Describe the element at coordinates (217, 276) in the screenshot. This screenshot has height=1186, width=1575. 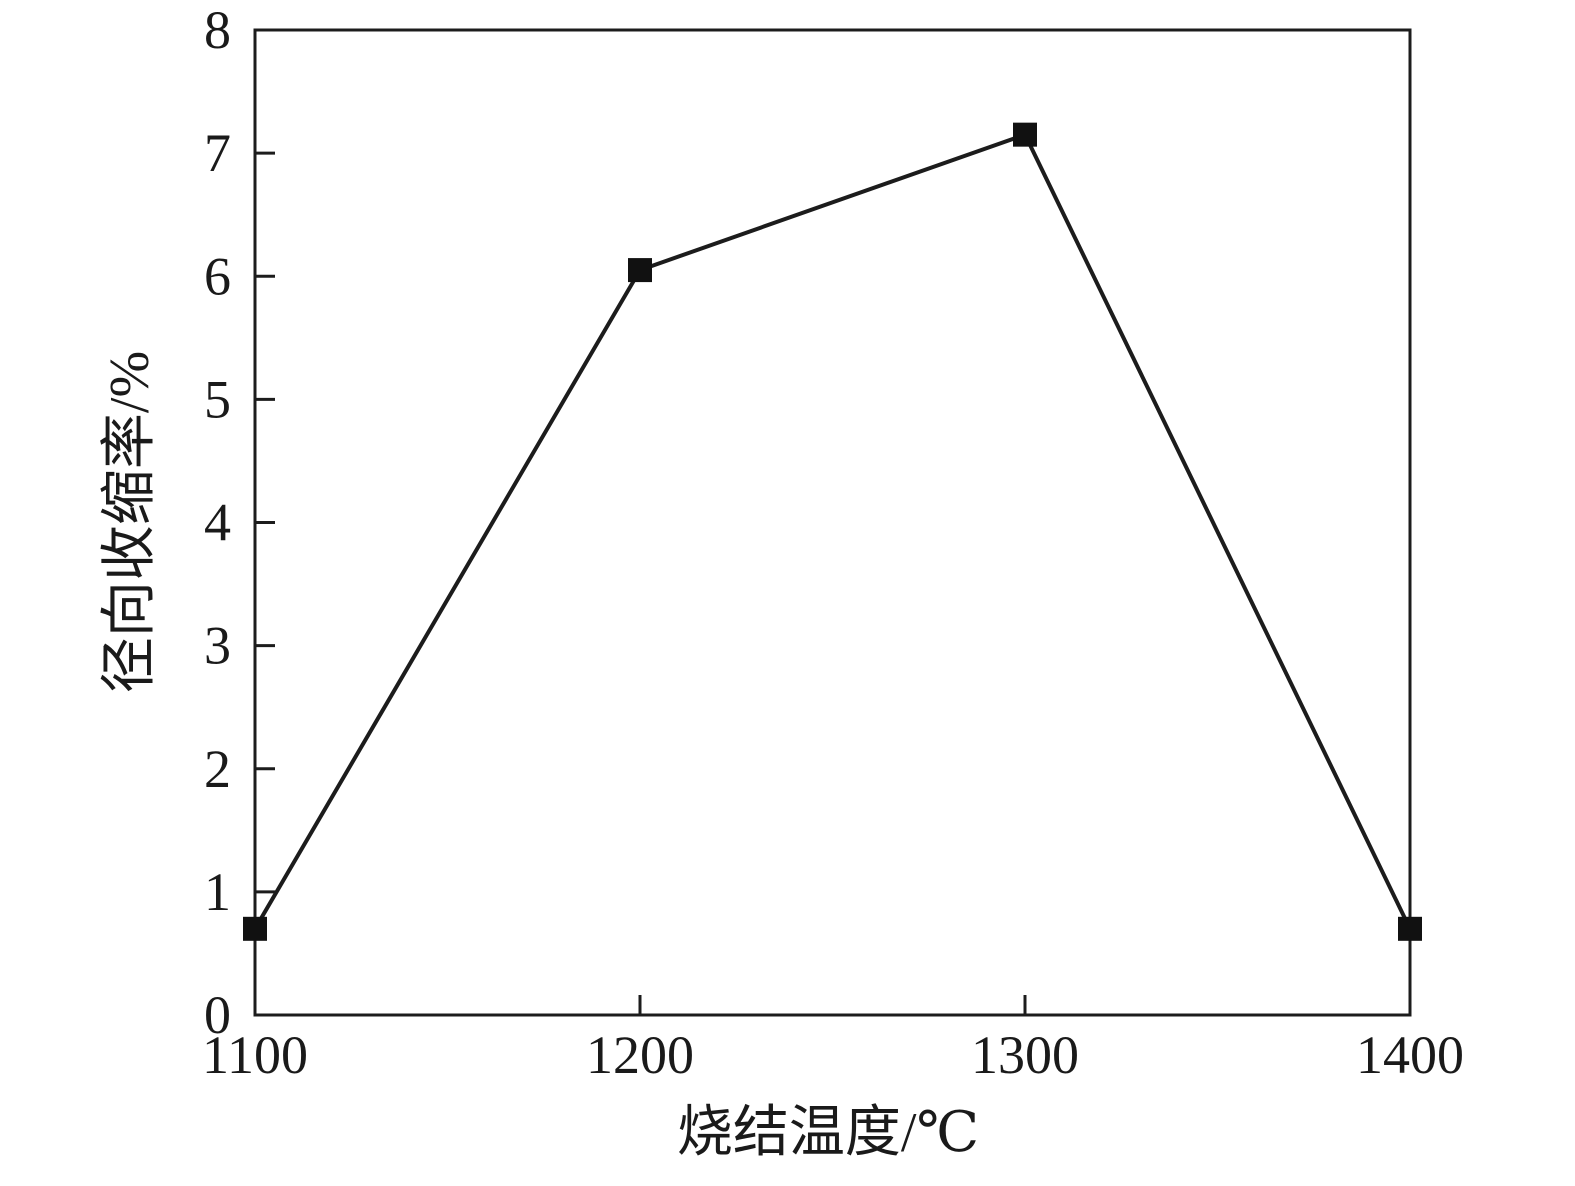
I see `y-tick-label: 6` at that location.